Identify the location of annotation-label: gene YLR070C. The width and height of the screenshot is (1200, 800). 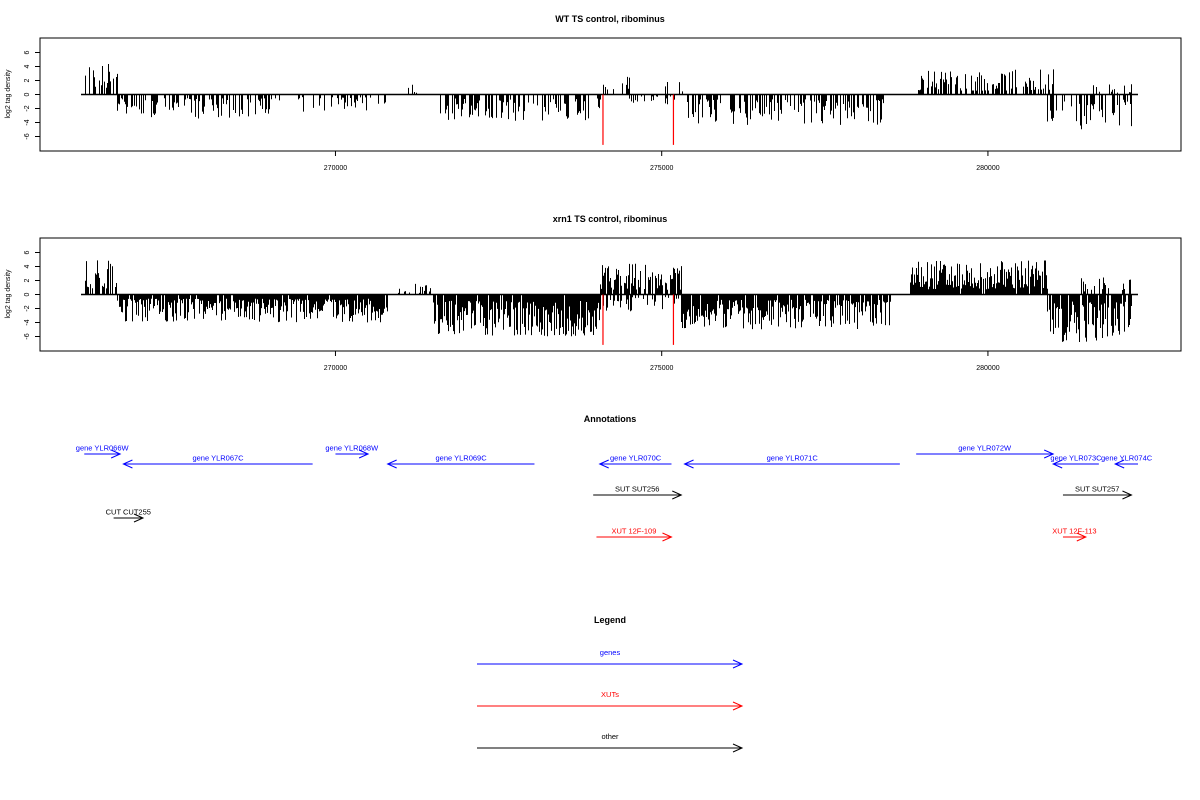
(636, 458).